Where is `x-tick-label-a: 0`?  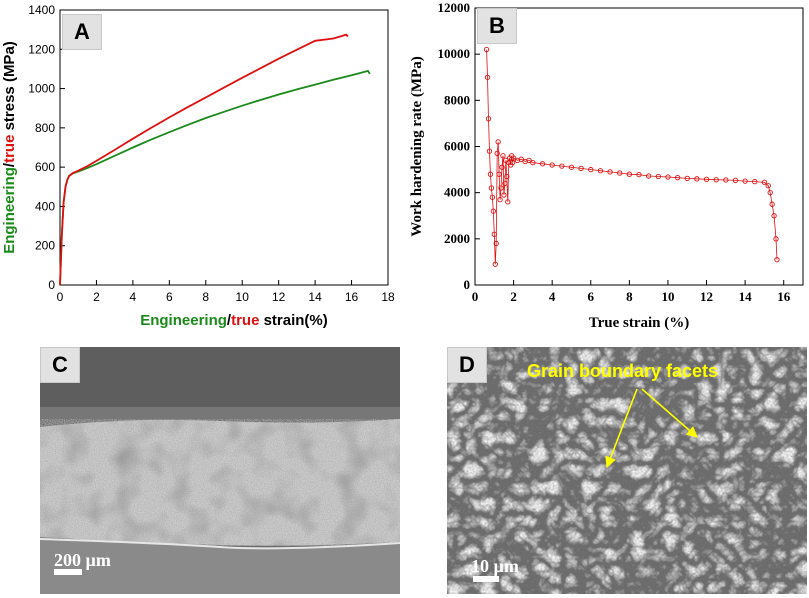 x-tick-label-a: 0 is located at coordinates (60, 297).